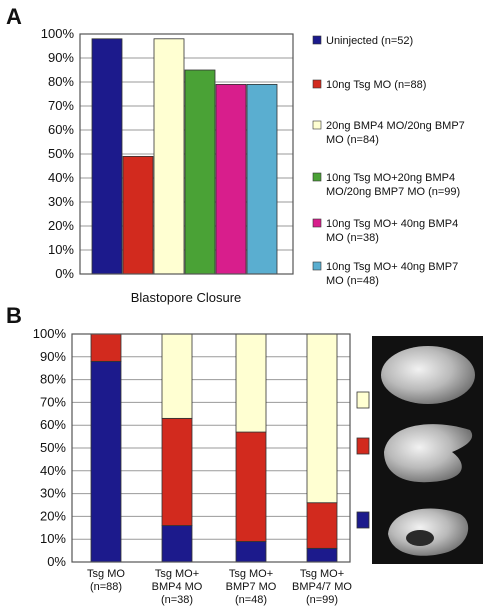  What do you see at coordinates (322, 587) in the screenshot?
I see `panel-b-x-tick-label: Tsg MO+ BMP4/7 MO (n=99)` at bounding box center [322, 587].